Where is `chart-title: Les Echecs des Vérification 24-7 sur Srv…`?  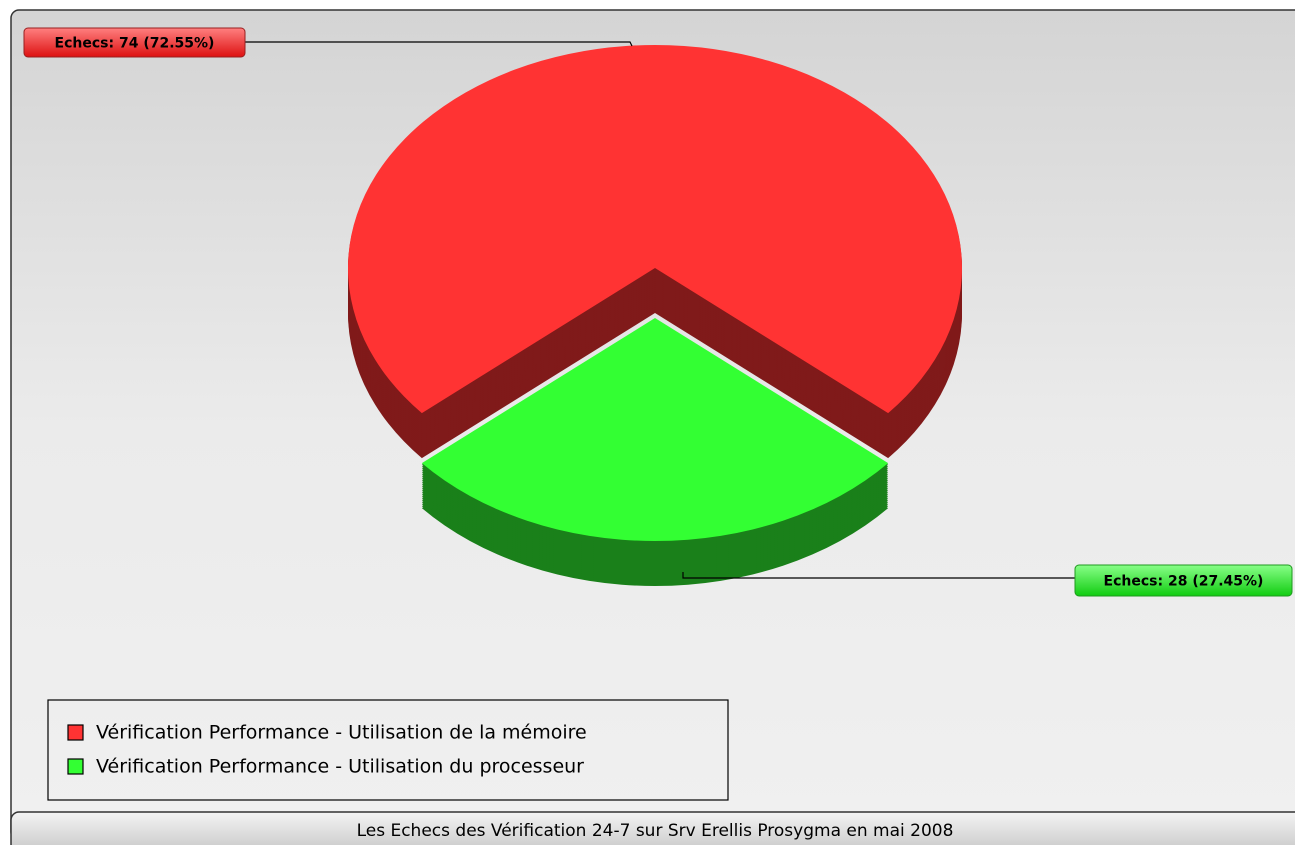
chart-title: Les Echecs des Vérification 24-7 sur Srv… is located at coordinates (655, 831).